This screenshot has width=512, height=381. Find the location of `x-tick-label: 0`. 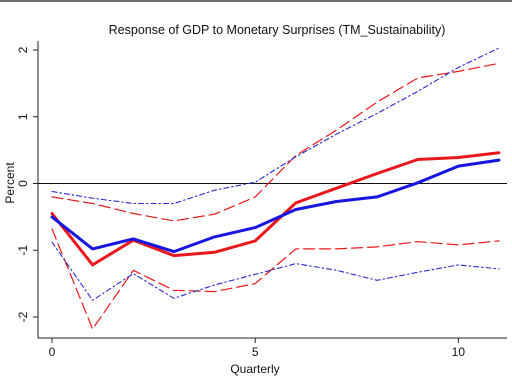

x-tick-label: 0 is located at coordinates (52, 352).